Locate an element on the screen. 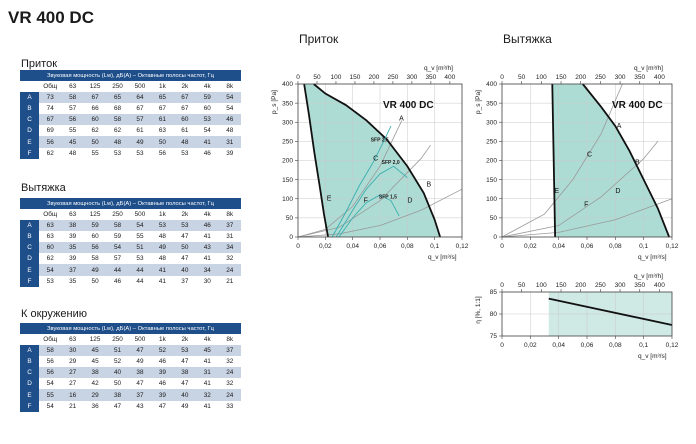 This screenshot has height=444, width=696. chart1-x2-axis-label: q_v [m³/h] is located at coordinates (648, 68).